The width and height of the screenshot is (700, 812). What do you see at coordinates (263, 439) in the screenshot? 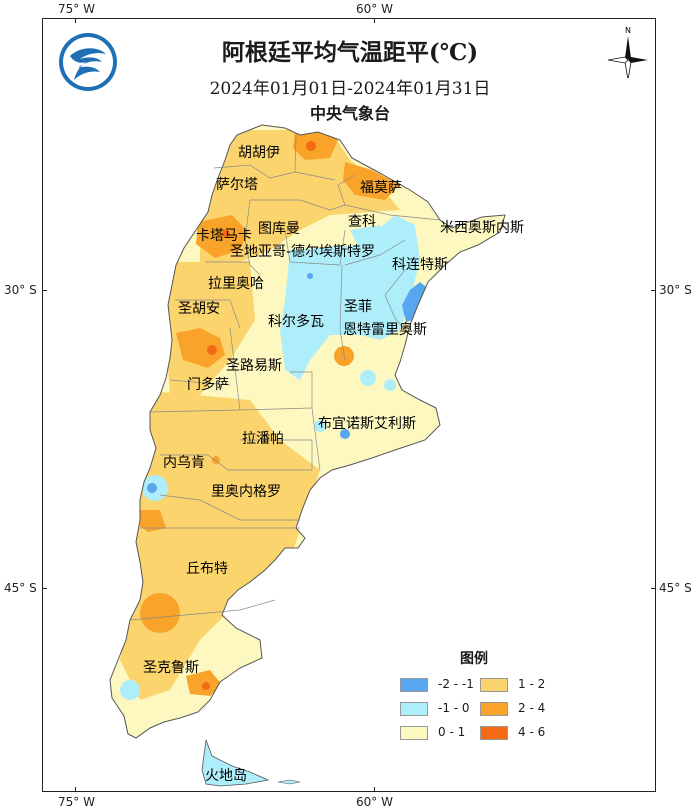
I see `region-label-la-pampa: 拉潘帕` at bounding box center [263, 439].